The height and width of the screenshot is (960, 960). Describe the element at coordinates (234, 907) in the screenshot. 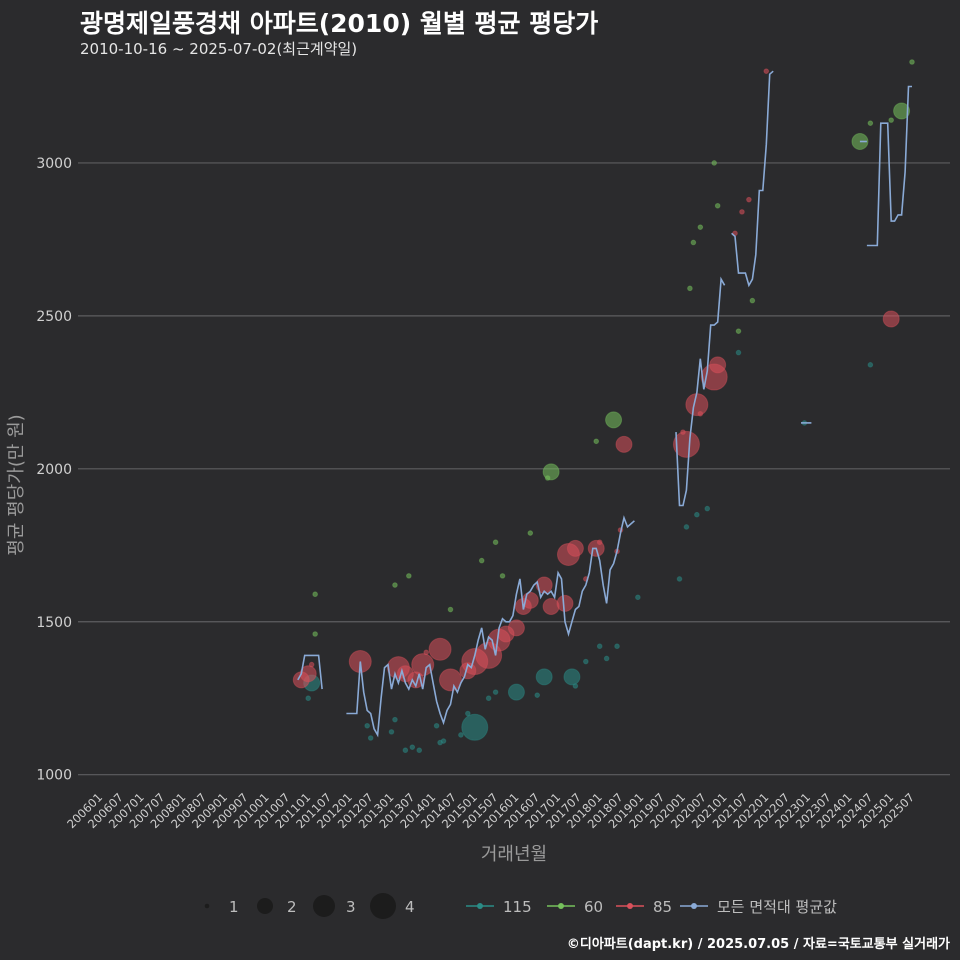

I see `legend-size-1-label: 1` at that location.